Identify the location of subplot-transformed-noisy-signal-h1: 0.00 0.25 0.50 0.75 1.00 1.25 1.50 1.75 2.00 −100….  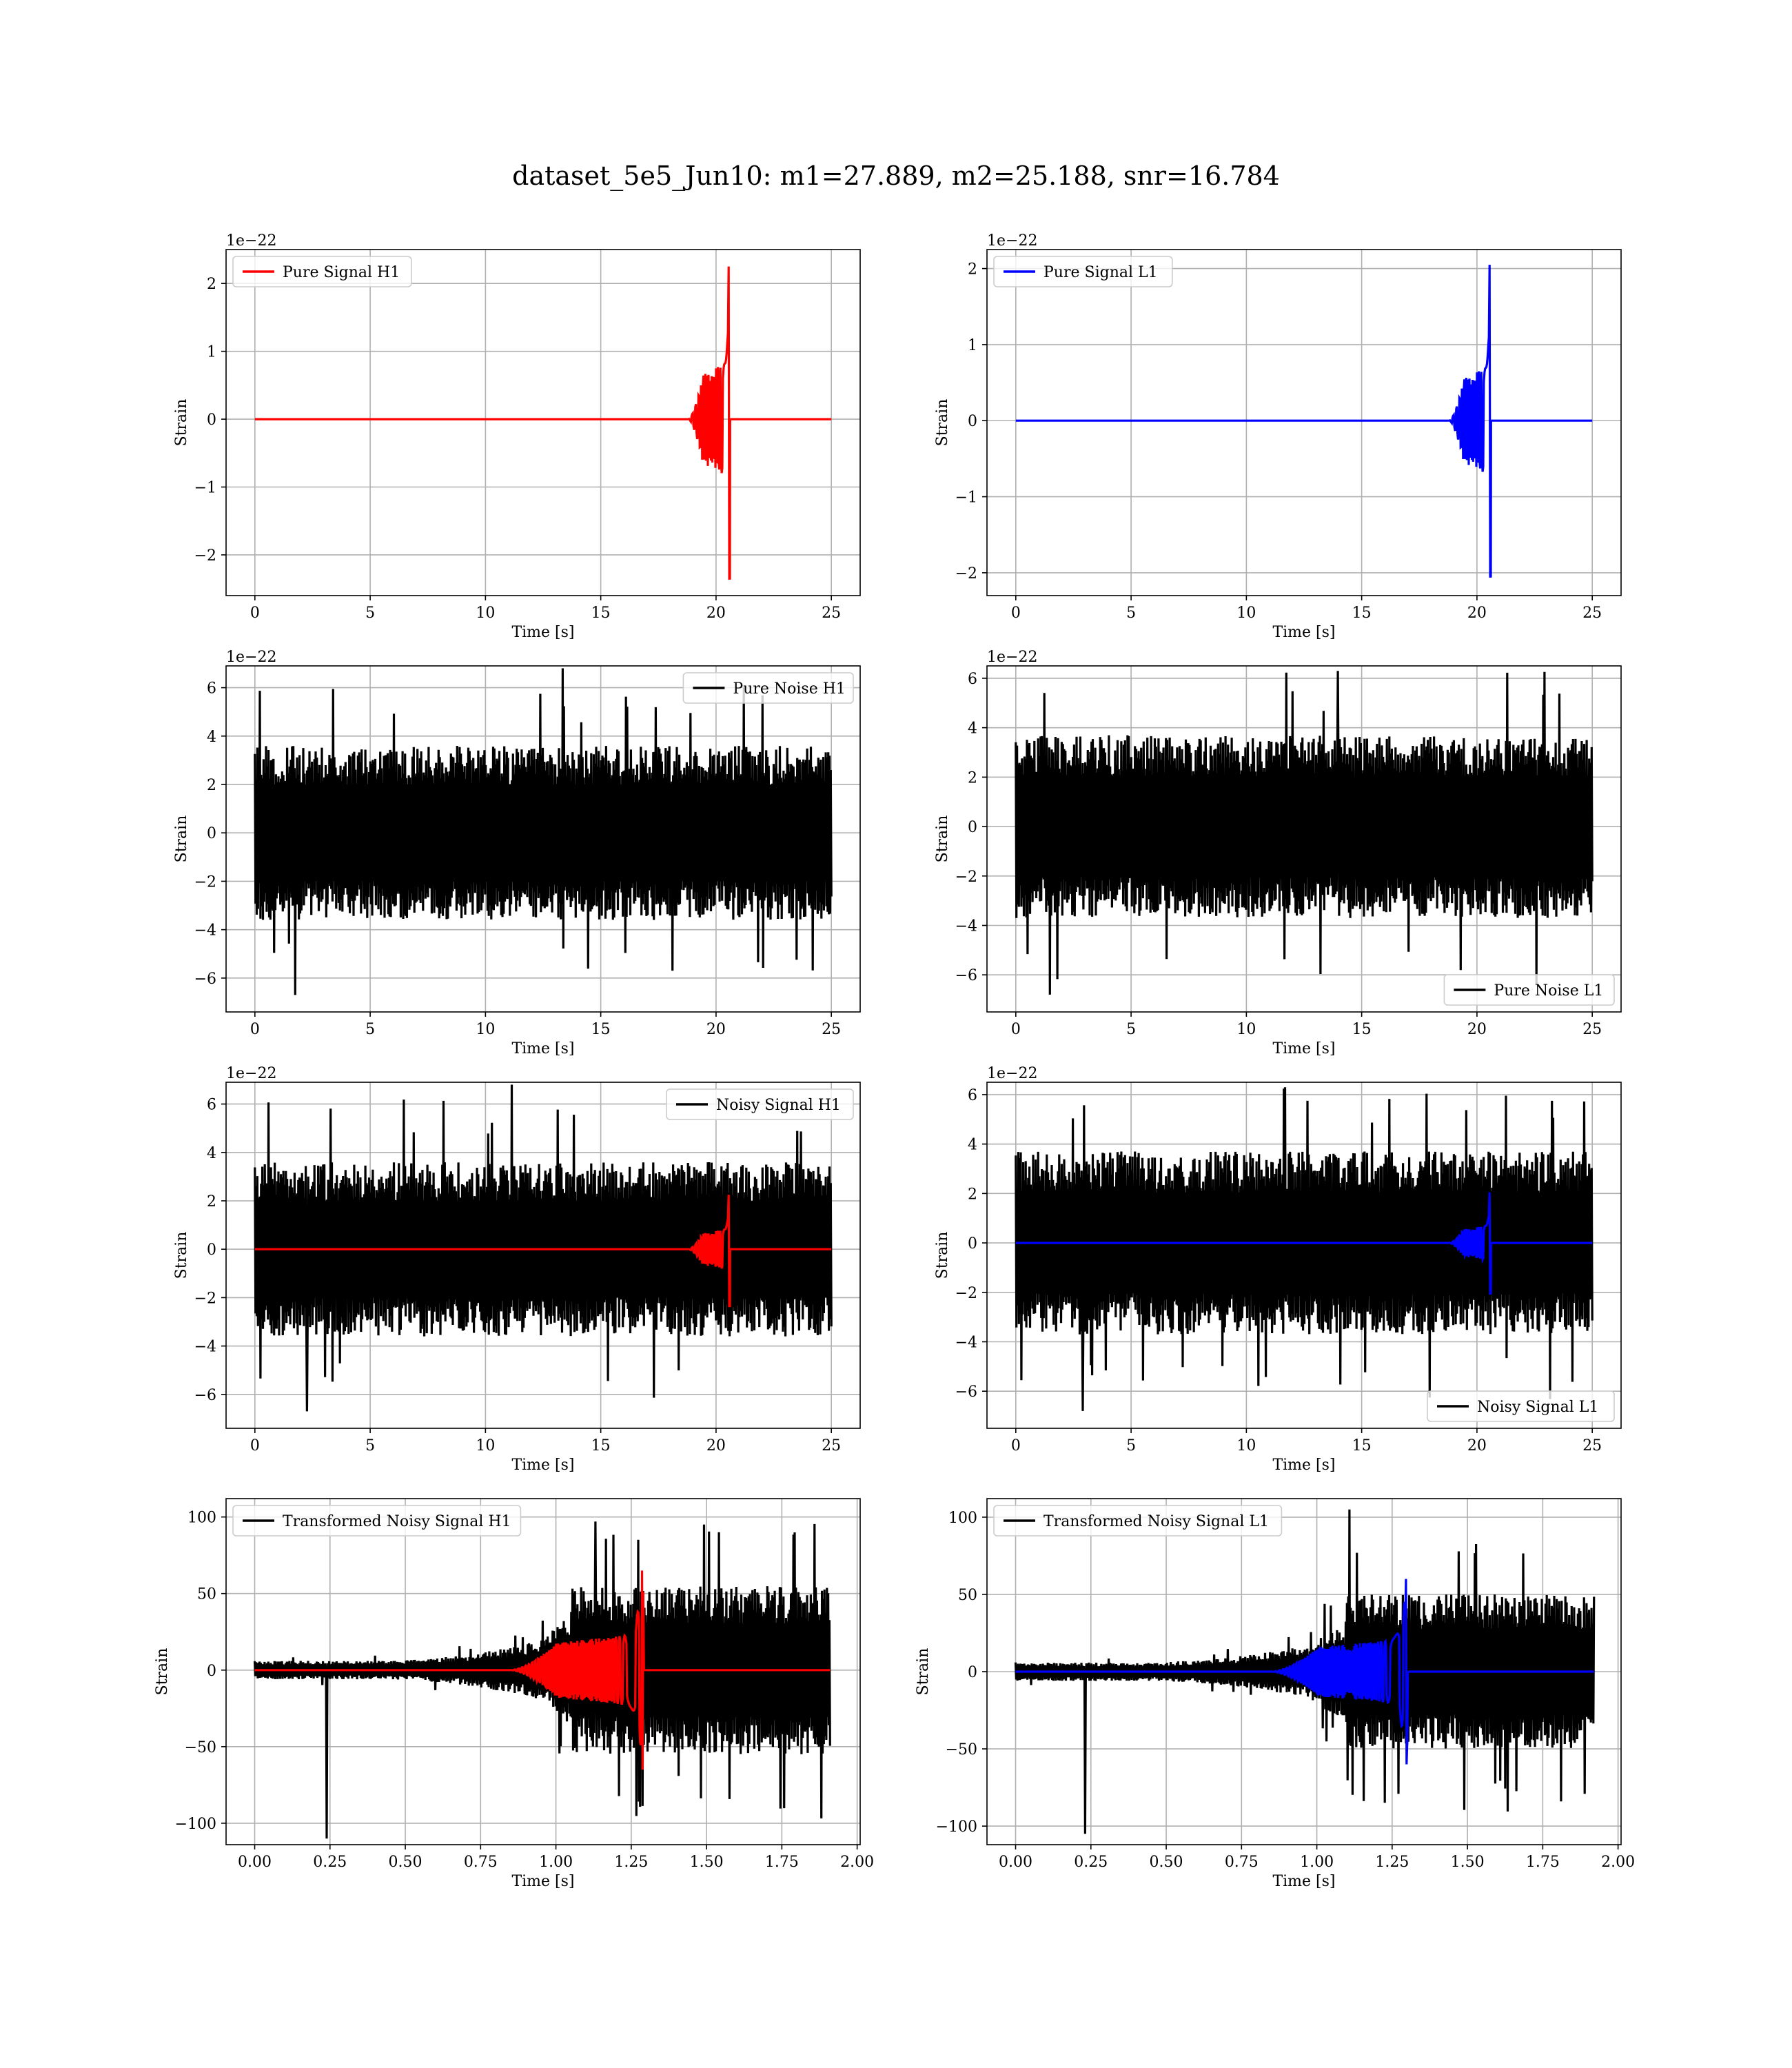
(514, 1694).